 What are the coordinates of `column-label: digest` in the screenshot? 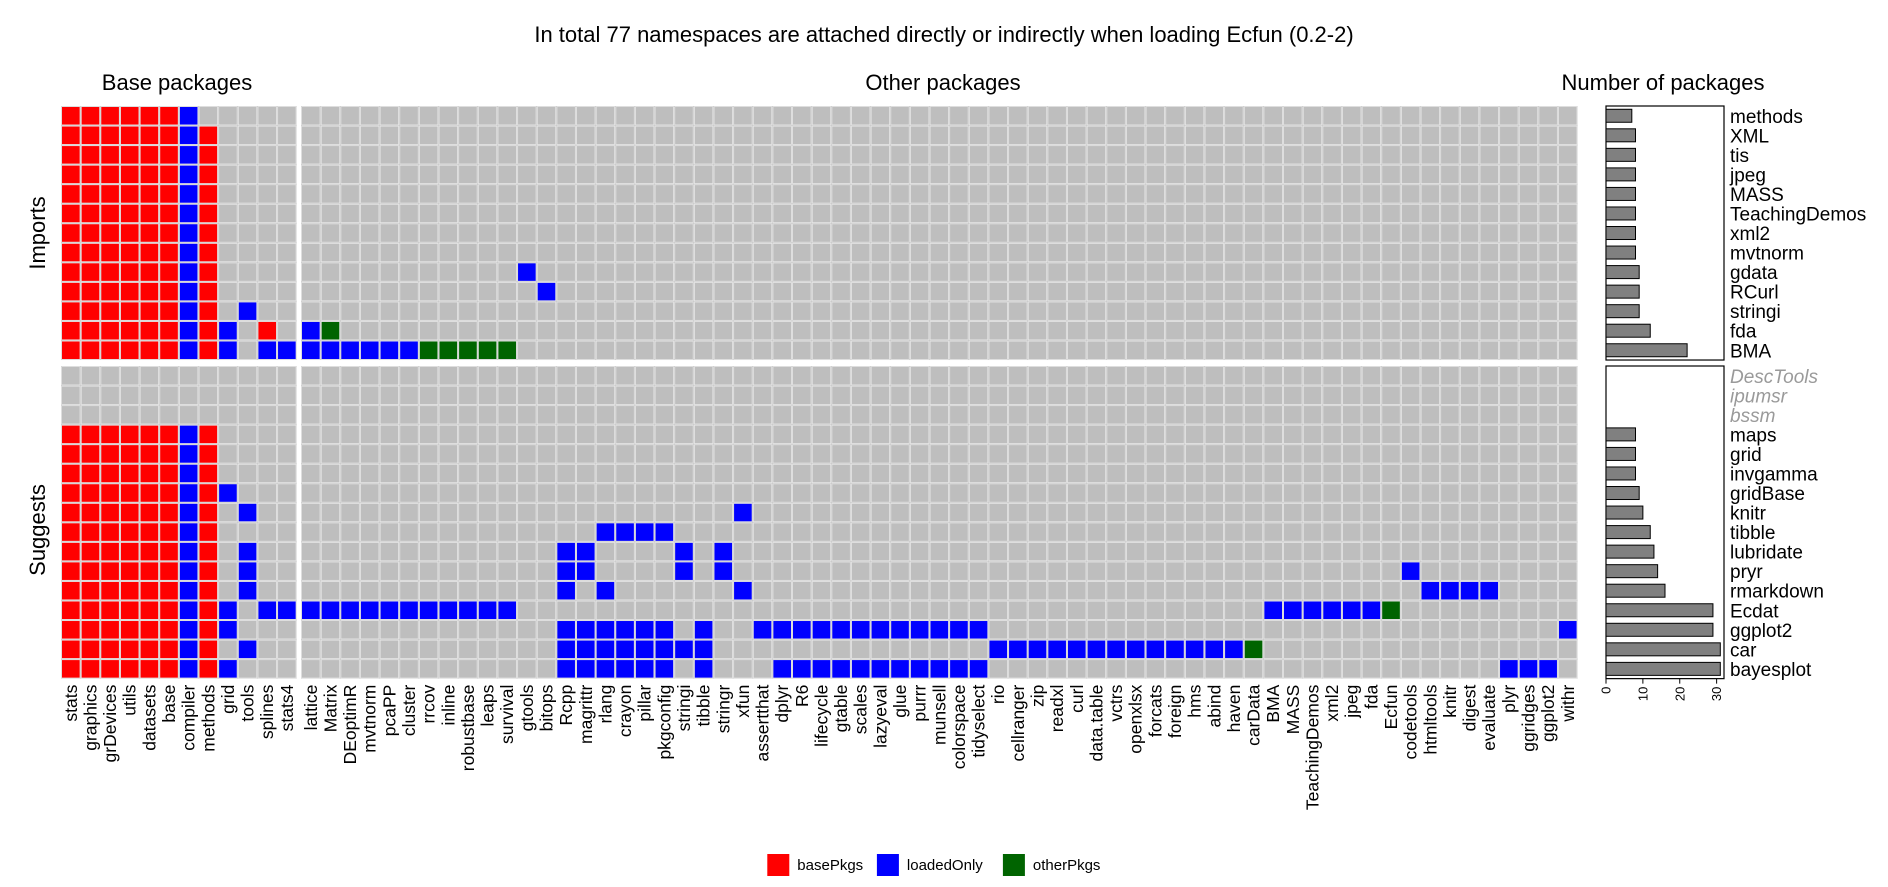 It's located at (1470, 708).